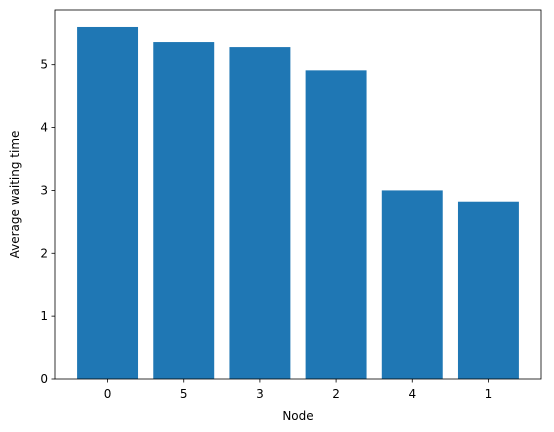  What do you see at coordinates (44, 253) in the screenshot?
I see `y-tick-label: 2` at bounding box center [44, 253].